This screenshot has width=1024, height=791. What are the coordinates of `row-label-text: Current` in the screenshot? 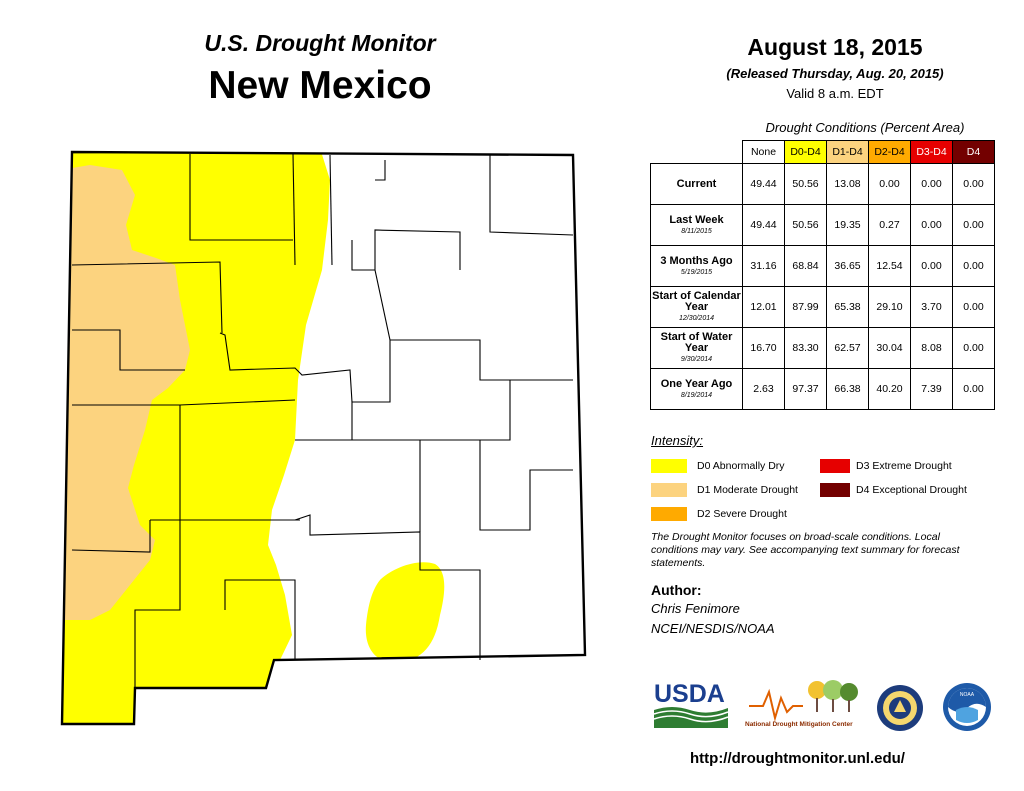 It's located at (696, 183).